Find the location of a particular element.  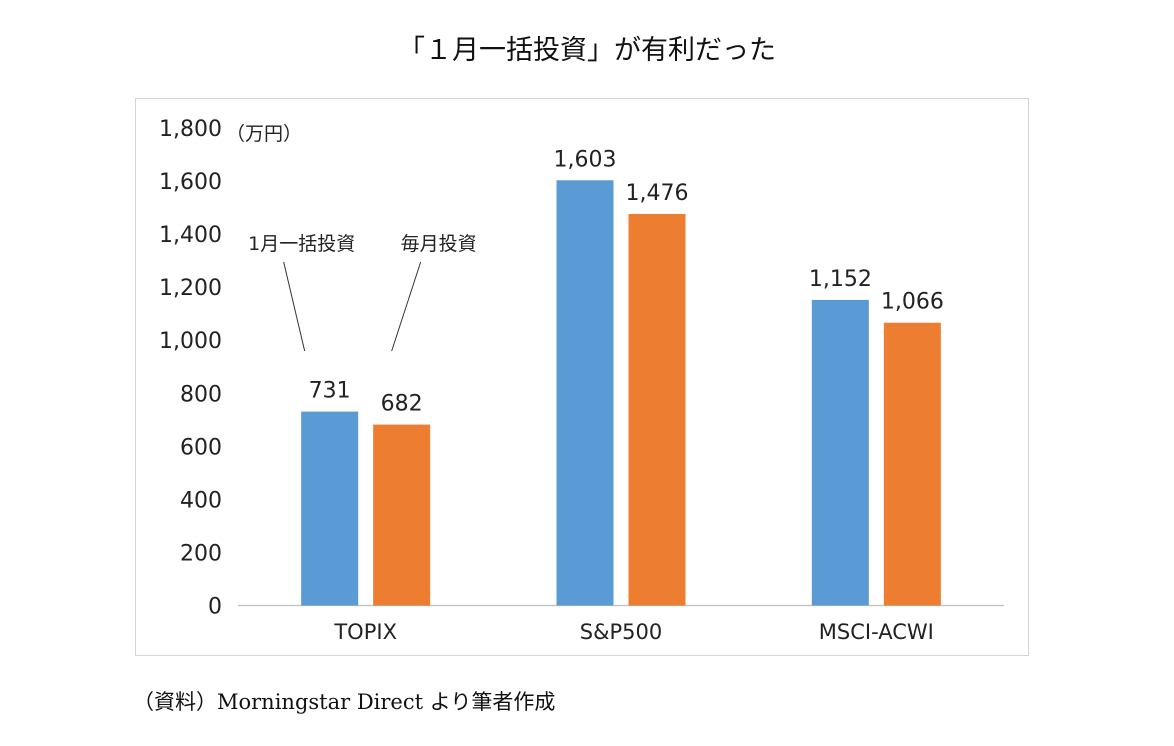

y-tick-label: 0 is located at coordinates (215, 607).